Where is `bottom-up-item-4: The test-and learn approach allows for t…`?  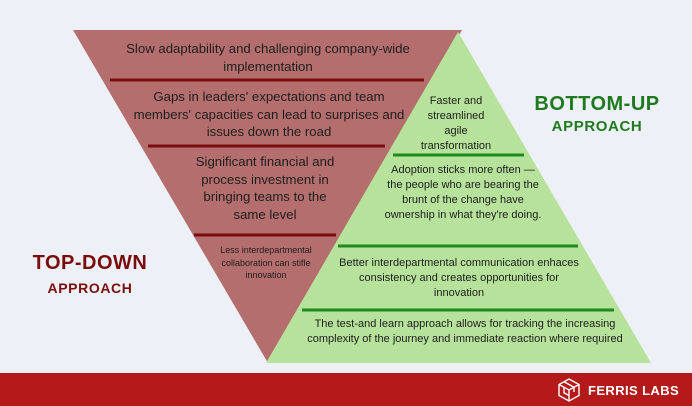
bottom-up-item-4: The test-and learn approach allows for t… is located at coordinates (465, 331).